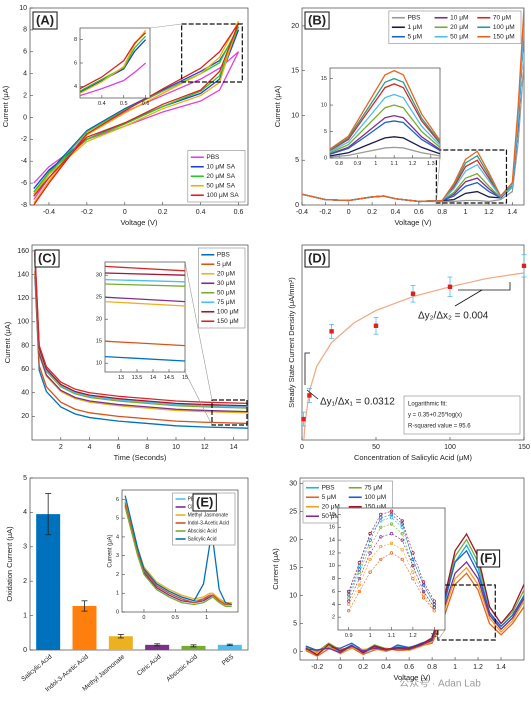 This screenshot has width=531, height=703. What do you see at coordinates (23, 8) in the screenshot?
I see `y-tick-label: 10` at bounding box center [23, 8].